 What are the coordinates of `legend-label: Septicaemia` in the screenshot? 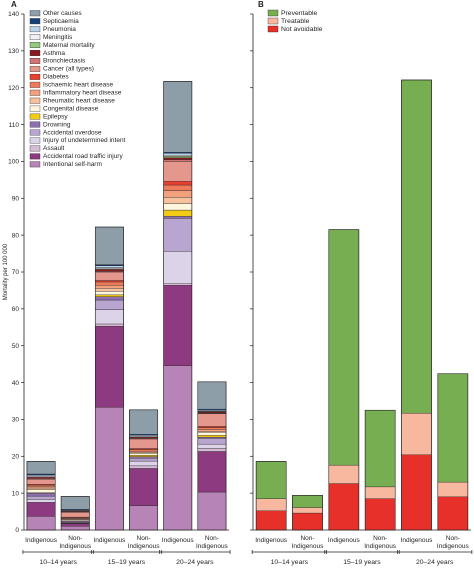 It's located at (61, 21).